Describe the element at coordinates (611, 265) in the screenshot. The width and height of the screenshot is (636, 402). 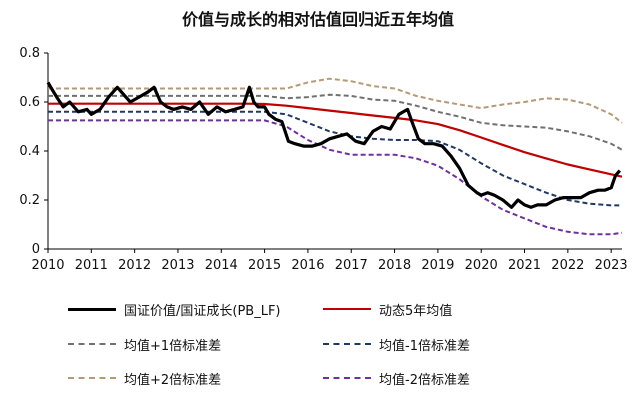
I see `x-tick-label: 2023` at that location.